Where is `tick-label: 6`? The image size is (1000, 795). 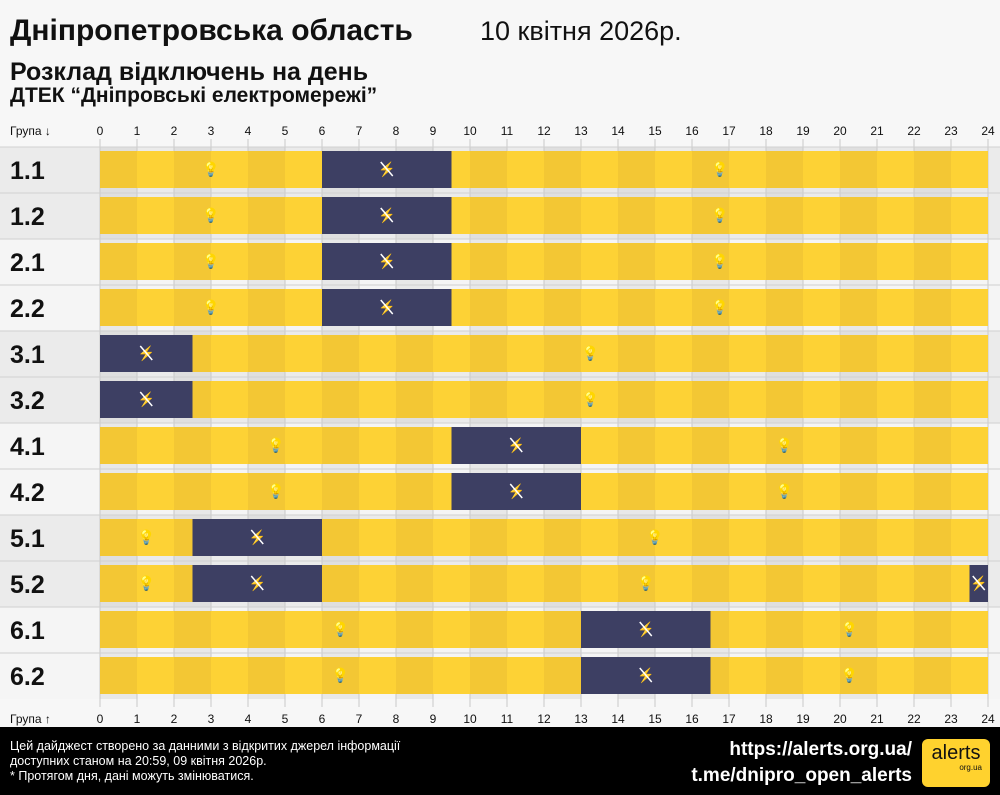
tick-label: 6 is located at coordinates (322, 719).